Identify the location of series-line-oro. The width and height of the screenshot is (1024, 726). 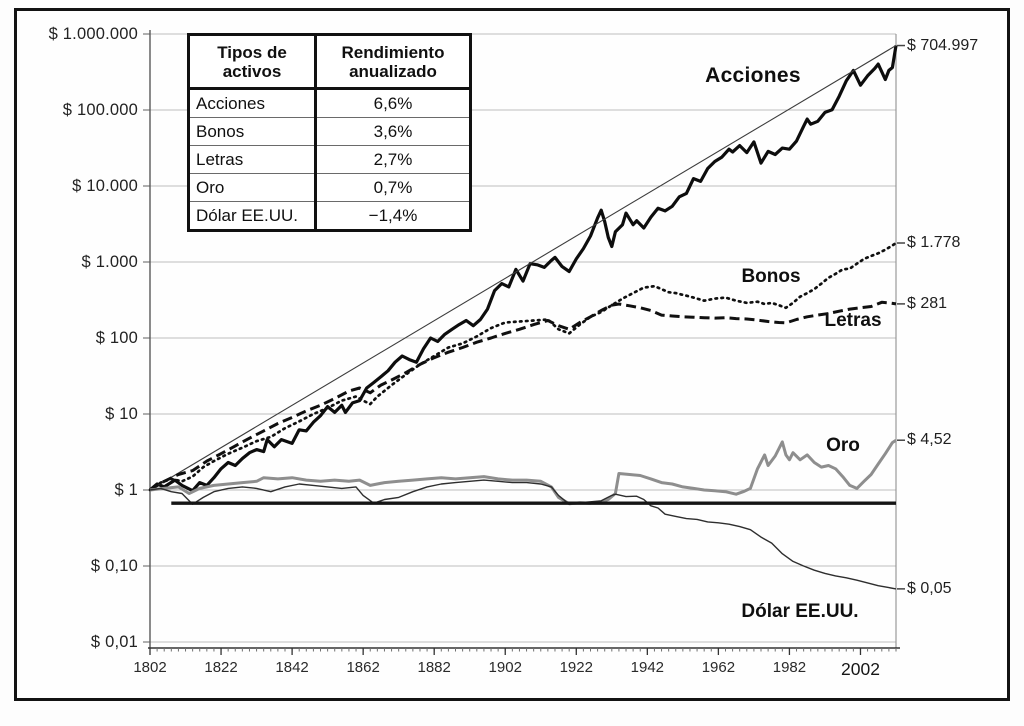
(523, 472).